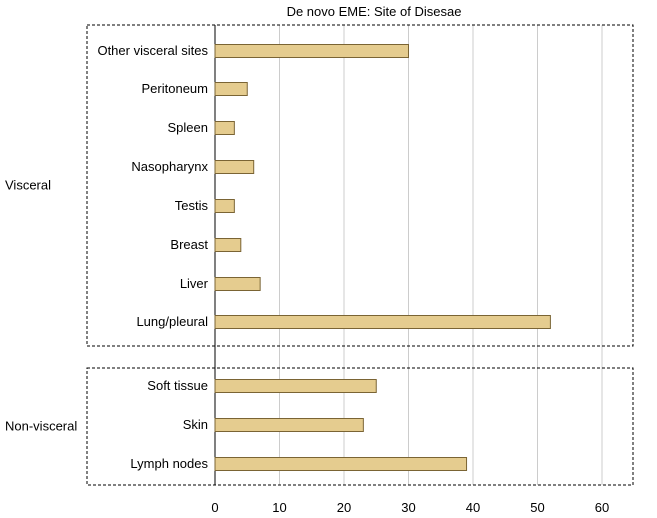  I want to click on bar-other-visceral-sites, so click(311, 51).